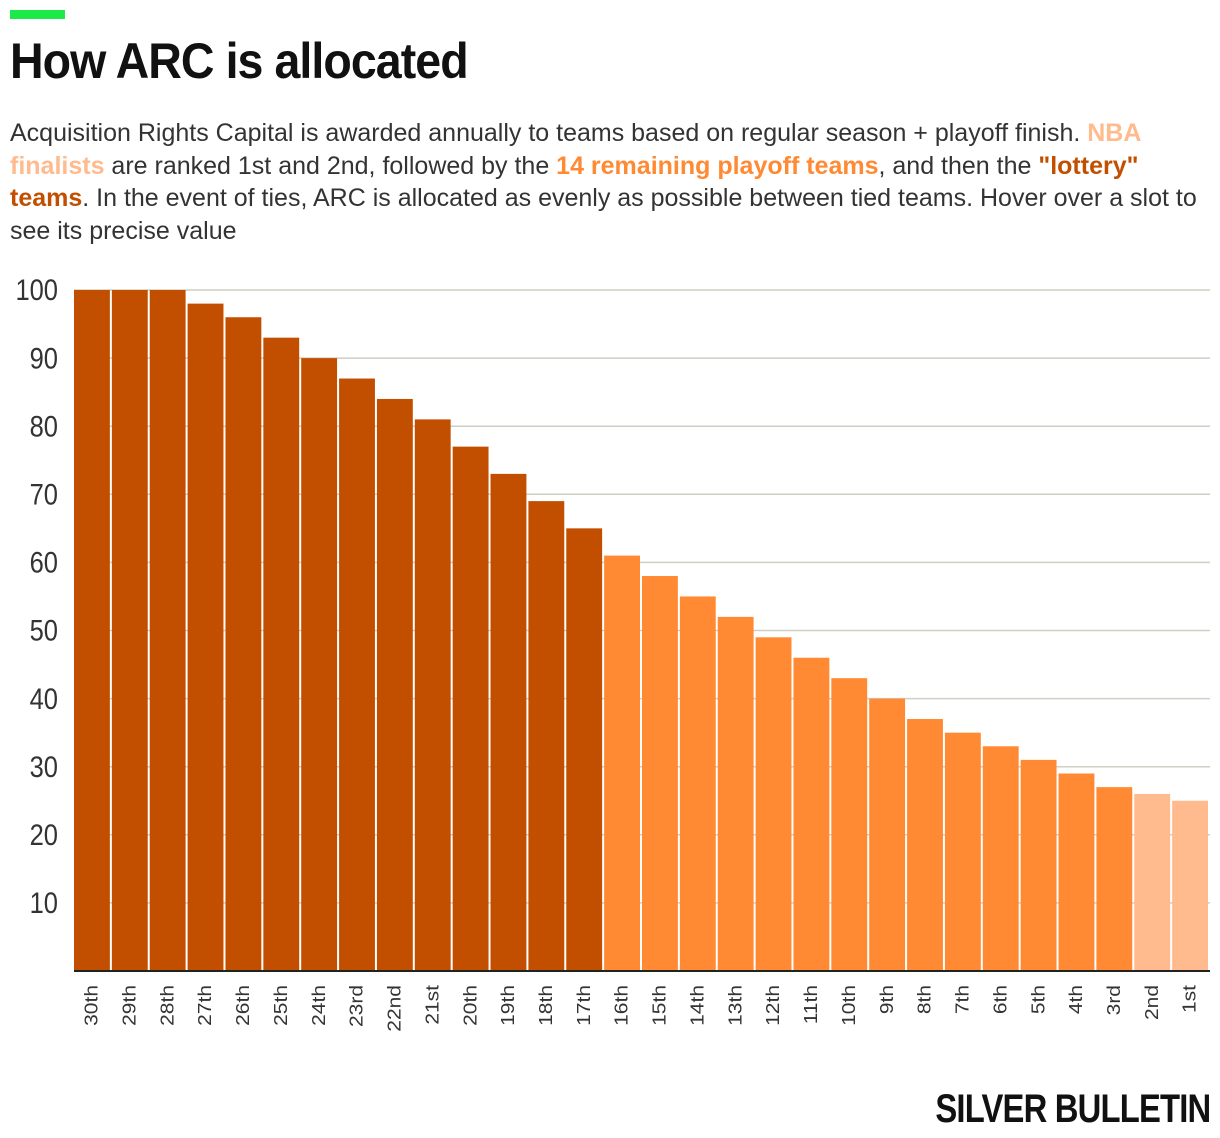 The image size is (1220, 1138). I want to click on x-tick-label: 11th, so click(811, 1004).